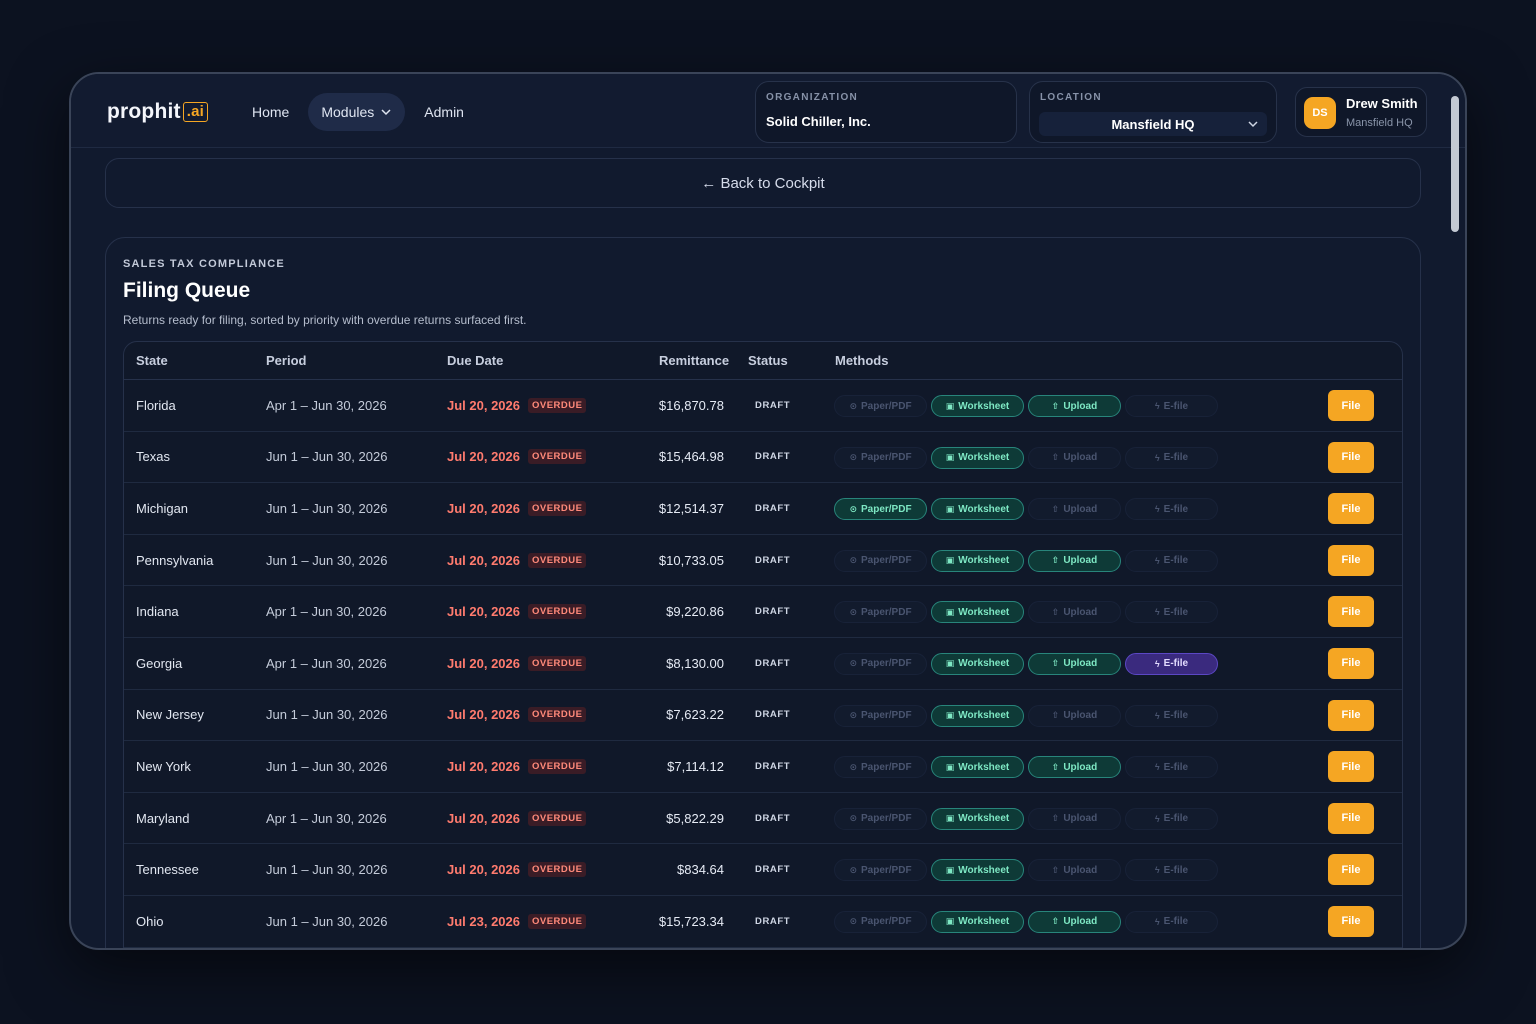 This screenshot has height=1024, width=1536. I want to click on organization-selector: ORGANIZATION Solid Chiller, Inc., so click(886, 112).